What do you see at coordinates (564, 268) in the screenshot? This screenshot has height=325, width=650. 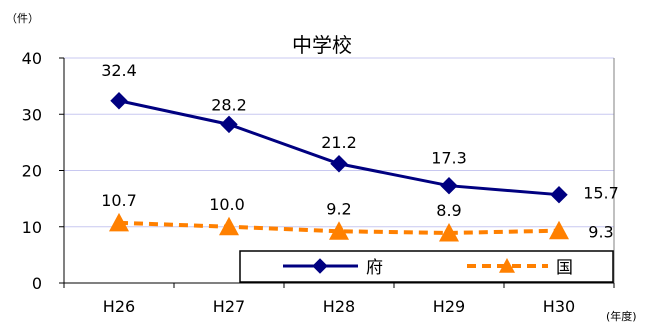 I see `legend-koku-label: 国` at bounding box center [564, 268].